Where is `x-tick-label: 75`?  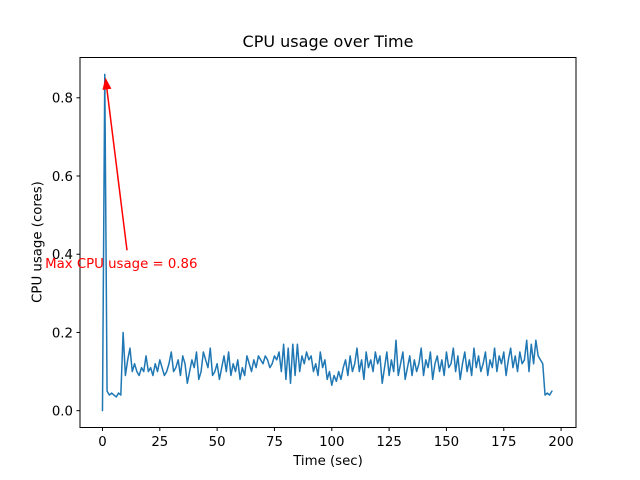 x-tick-label: 75 is located at coordinates (274, 442).